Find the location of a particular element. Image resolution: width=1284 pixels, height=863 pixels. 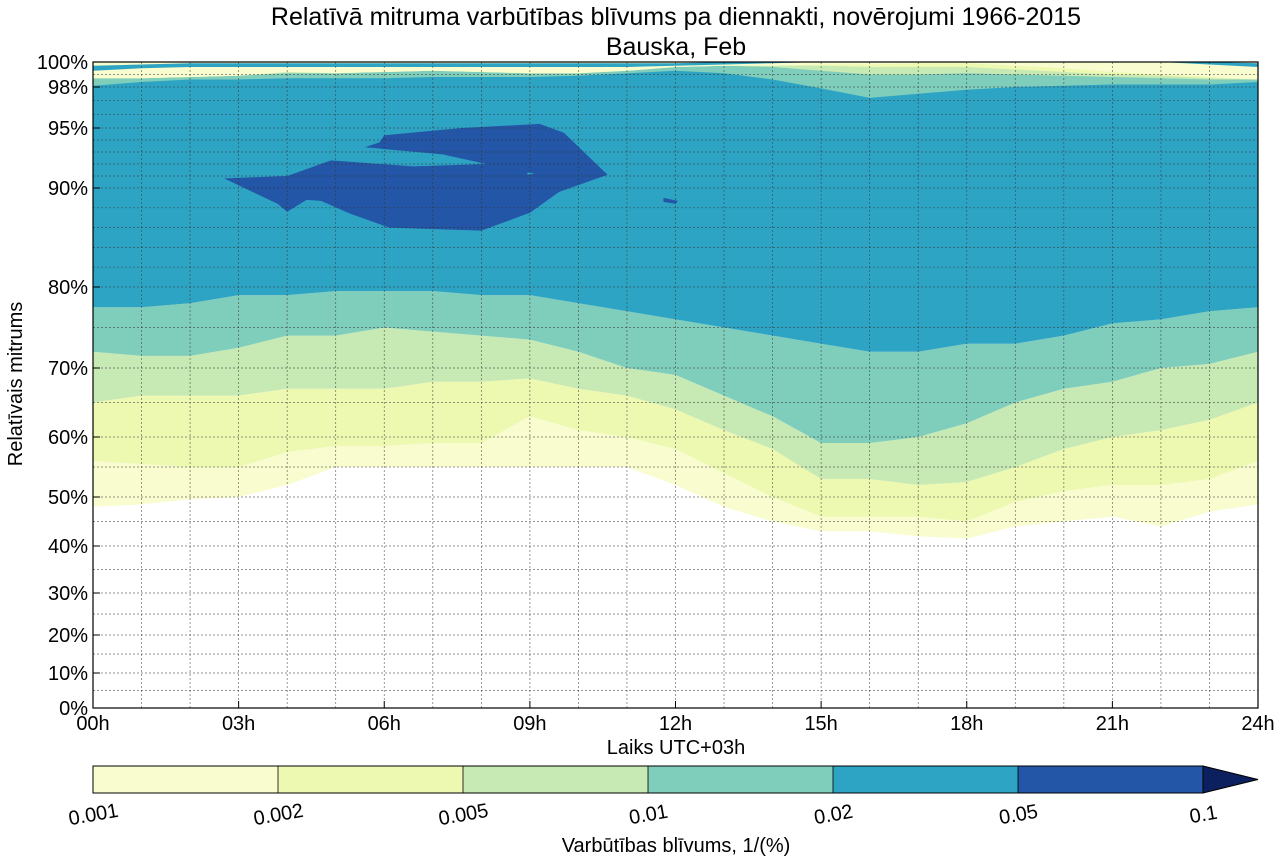

y-axis-label: Relatīvais mitrums is located at coordinates (16, 384).